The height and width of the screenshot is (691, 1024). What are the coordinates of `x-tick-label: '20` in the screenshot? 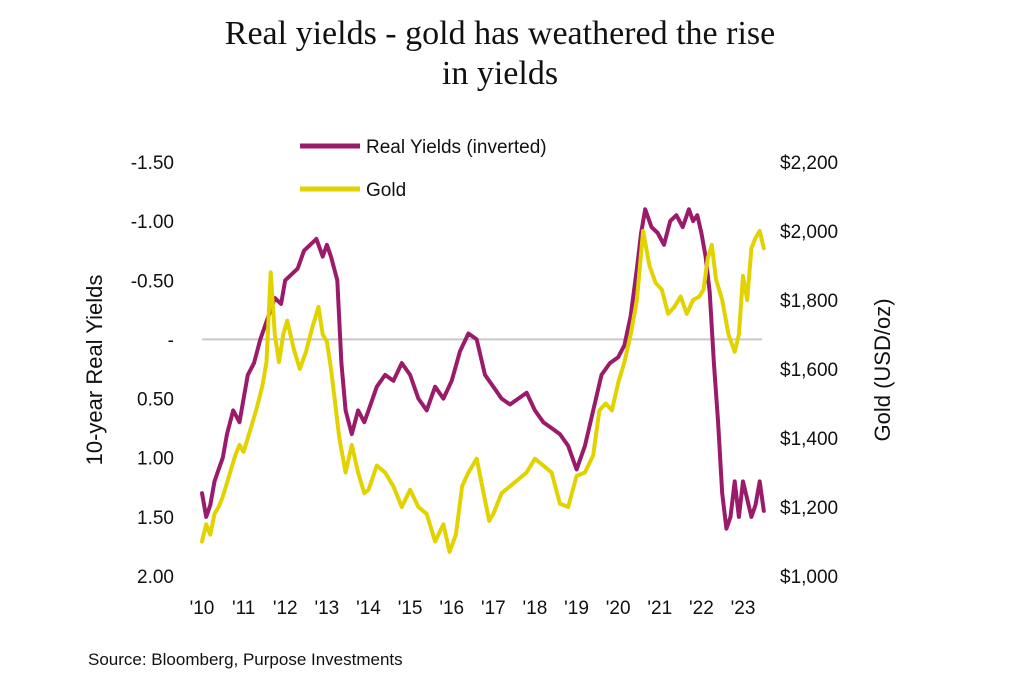 It's located at (618, 608).